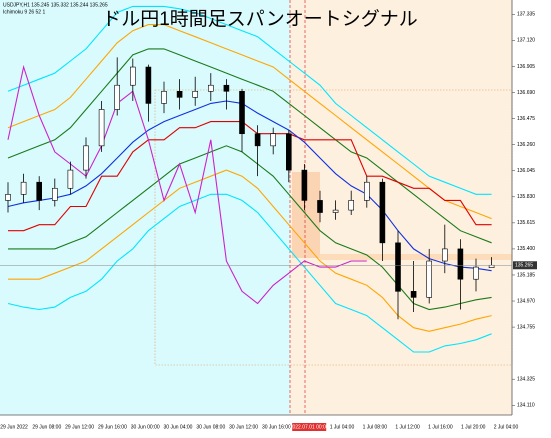  I want to click on current-price-box, so click(525, 265).